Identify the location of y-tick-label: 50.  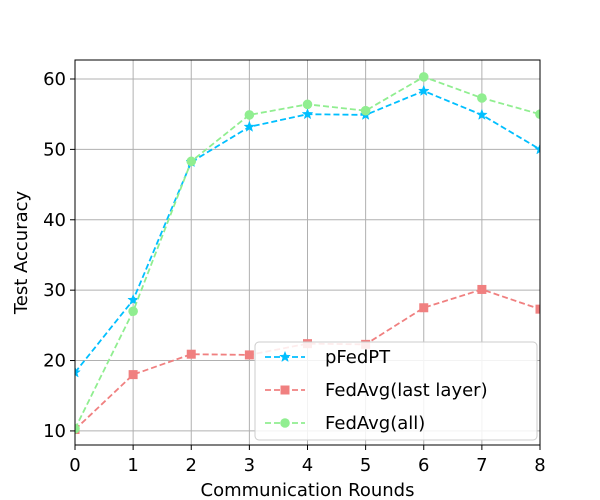
(54, 149).